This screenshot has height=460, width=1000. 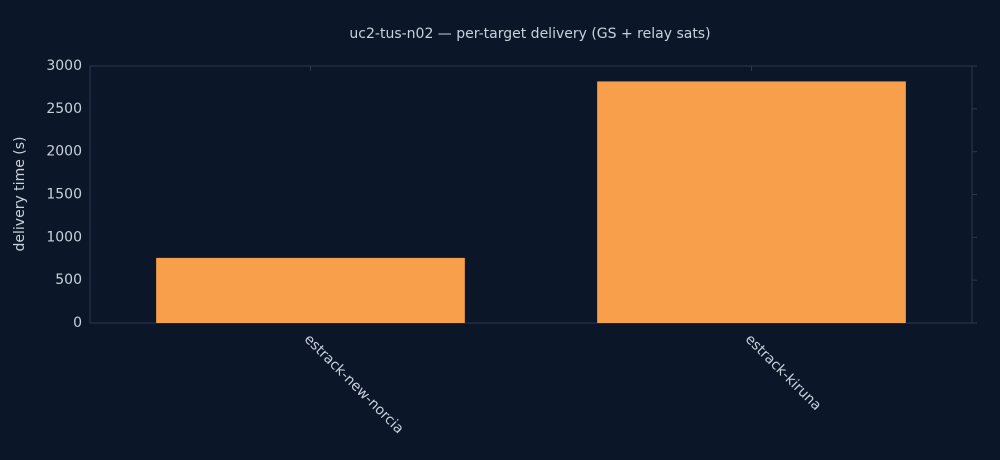 I want to click on y-tick-label: 1500, so click(x=64, y=195).